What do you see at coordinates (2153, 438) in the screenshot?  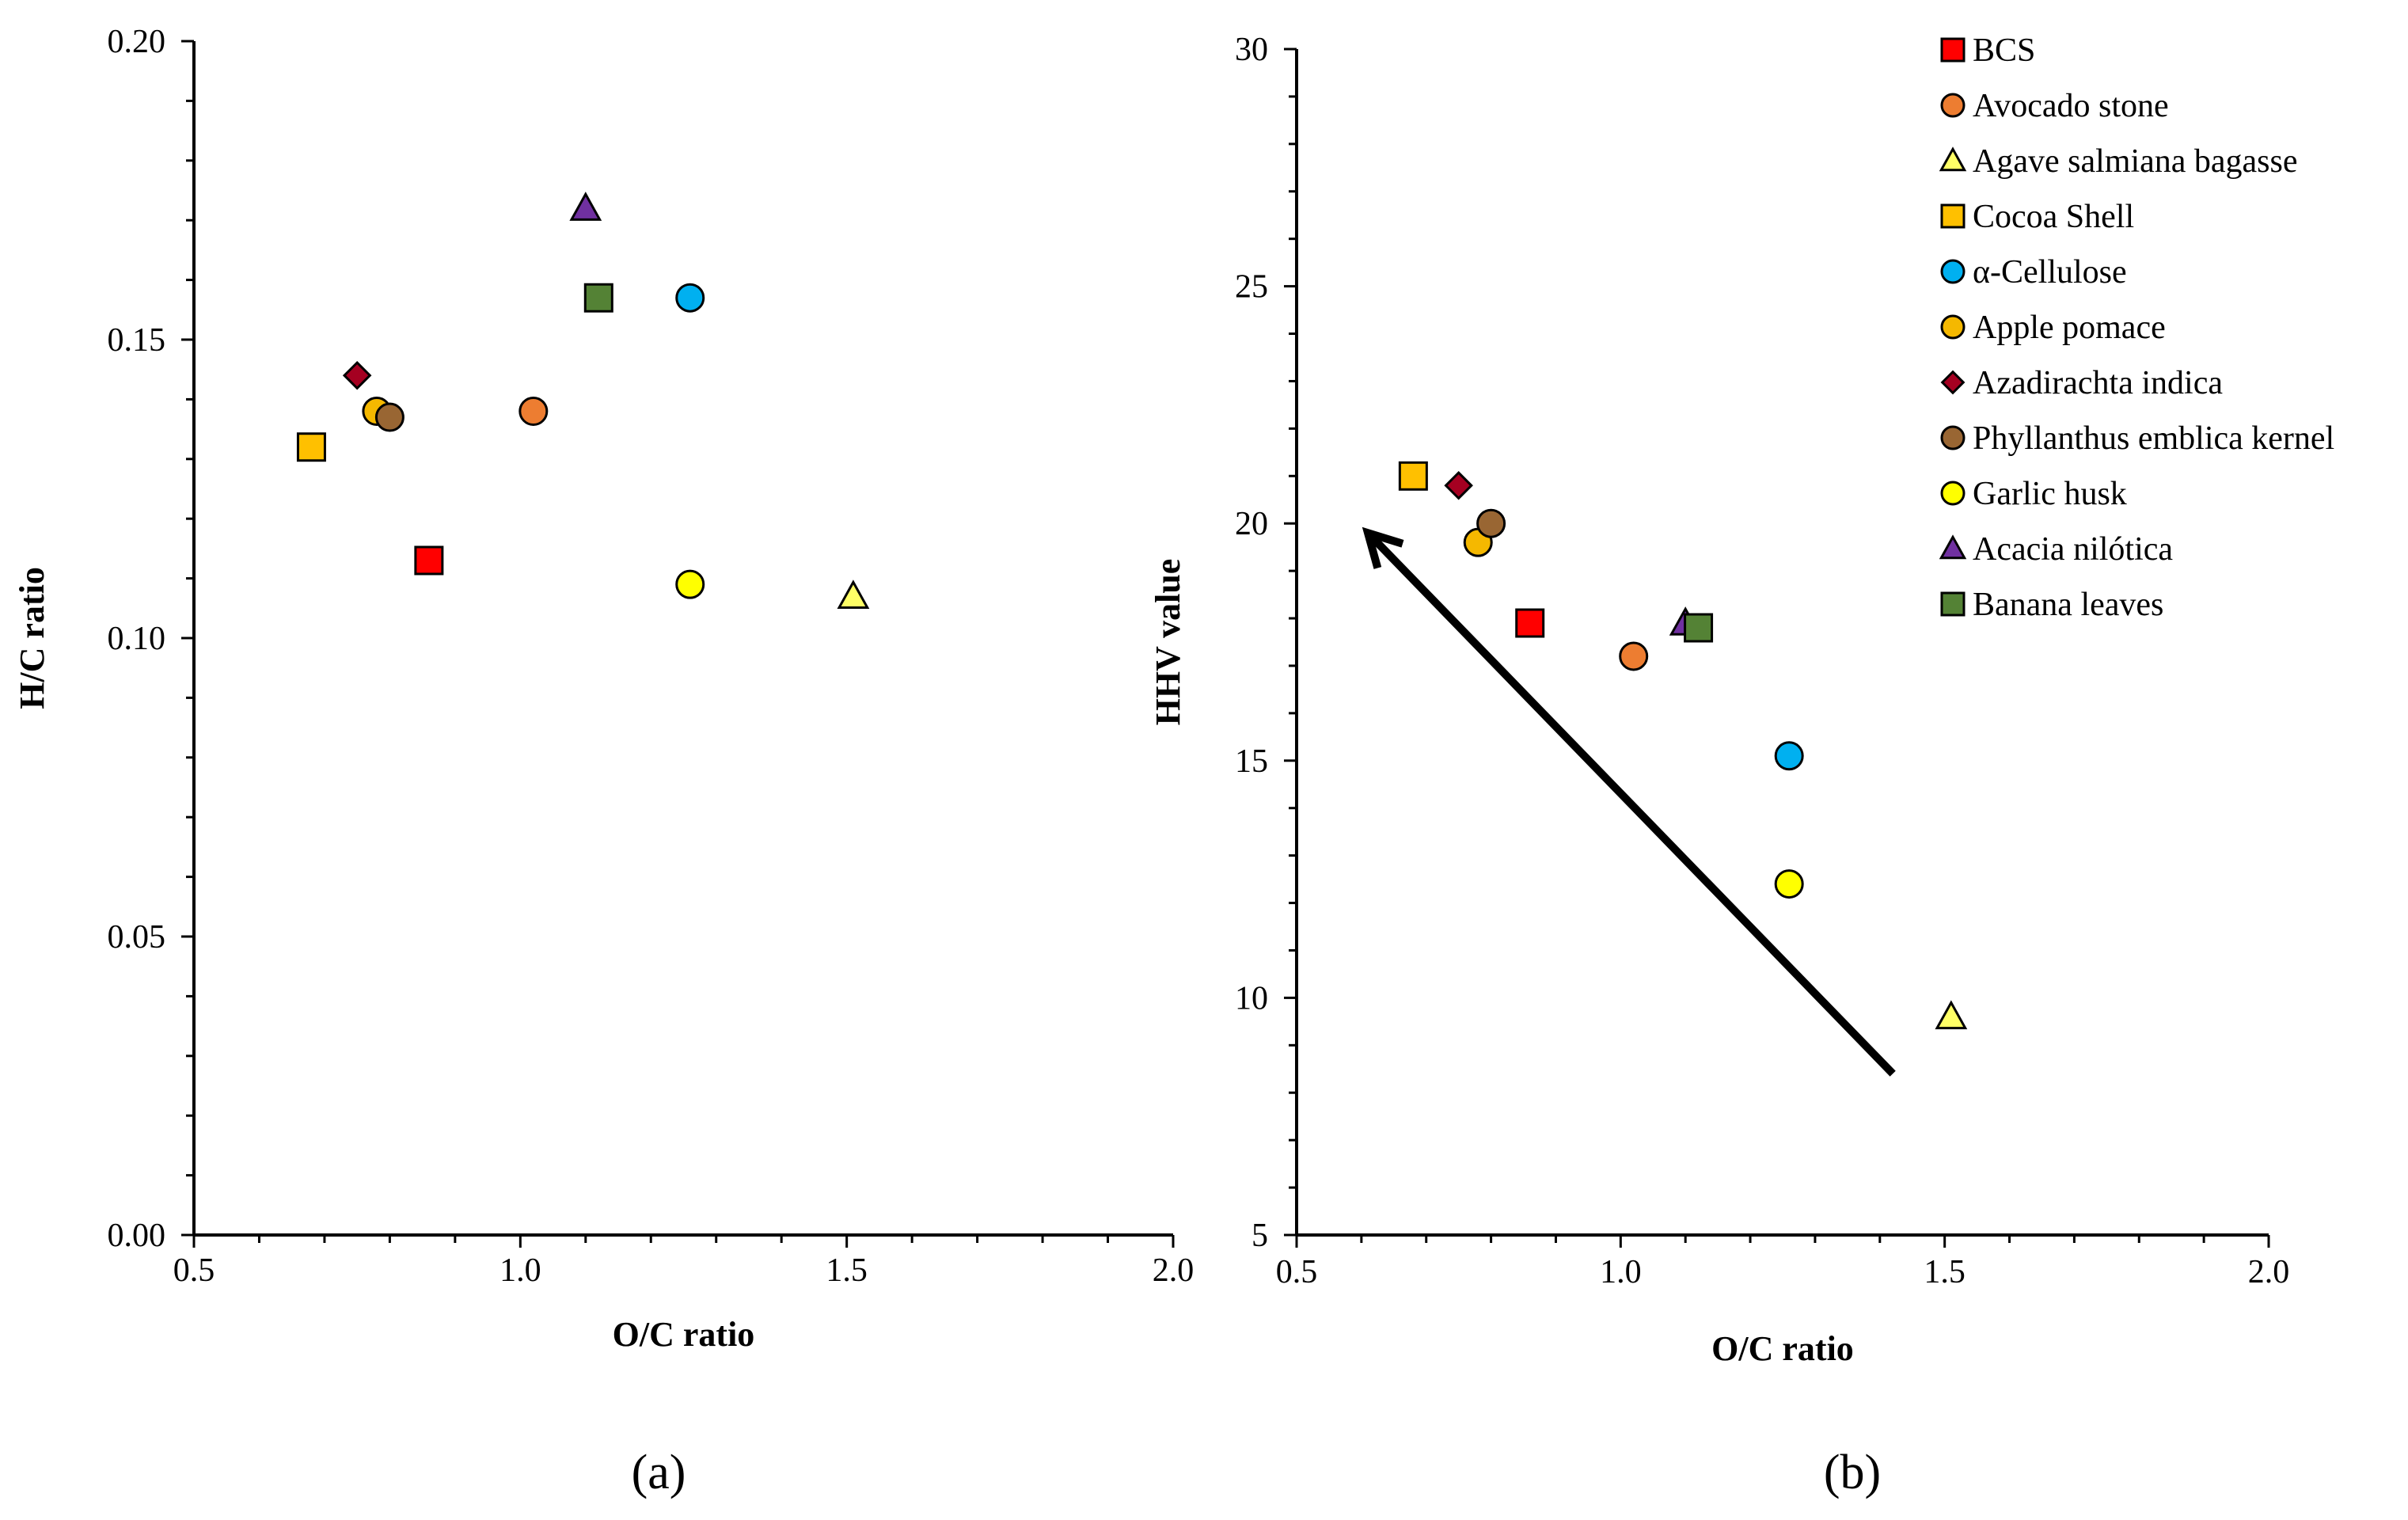 I see `legend-label: Phyllanthus emblica kernel` at bounding box center [2153, 438].